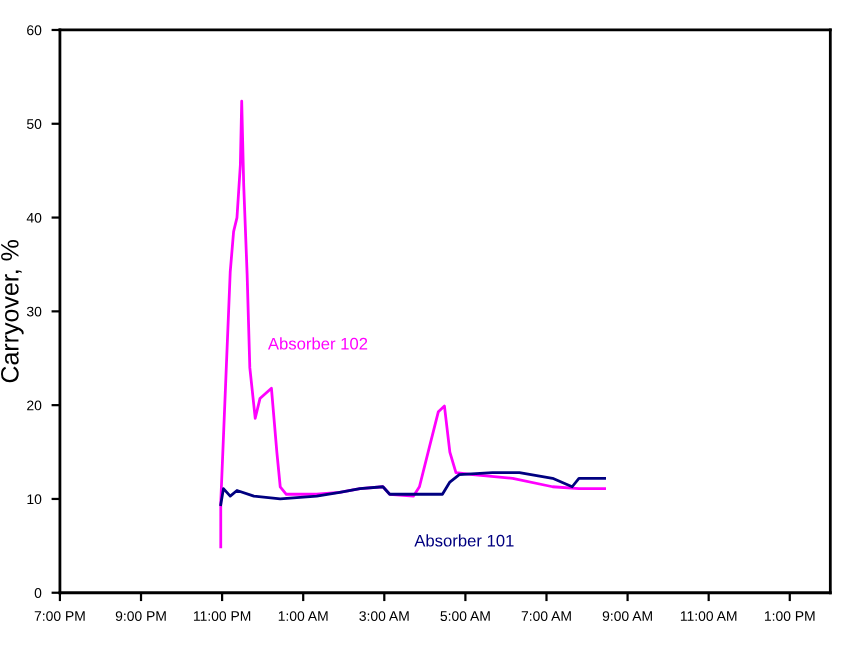  I want to click on y-axis-title: Carryover, %, so click(12, 311).